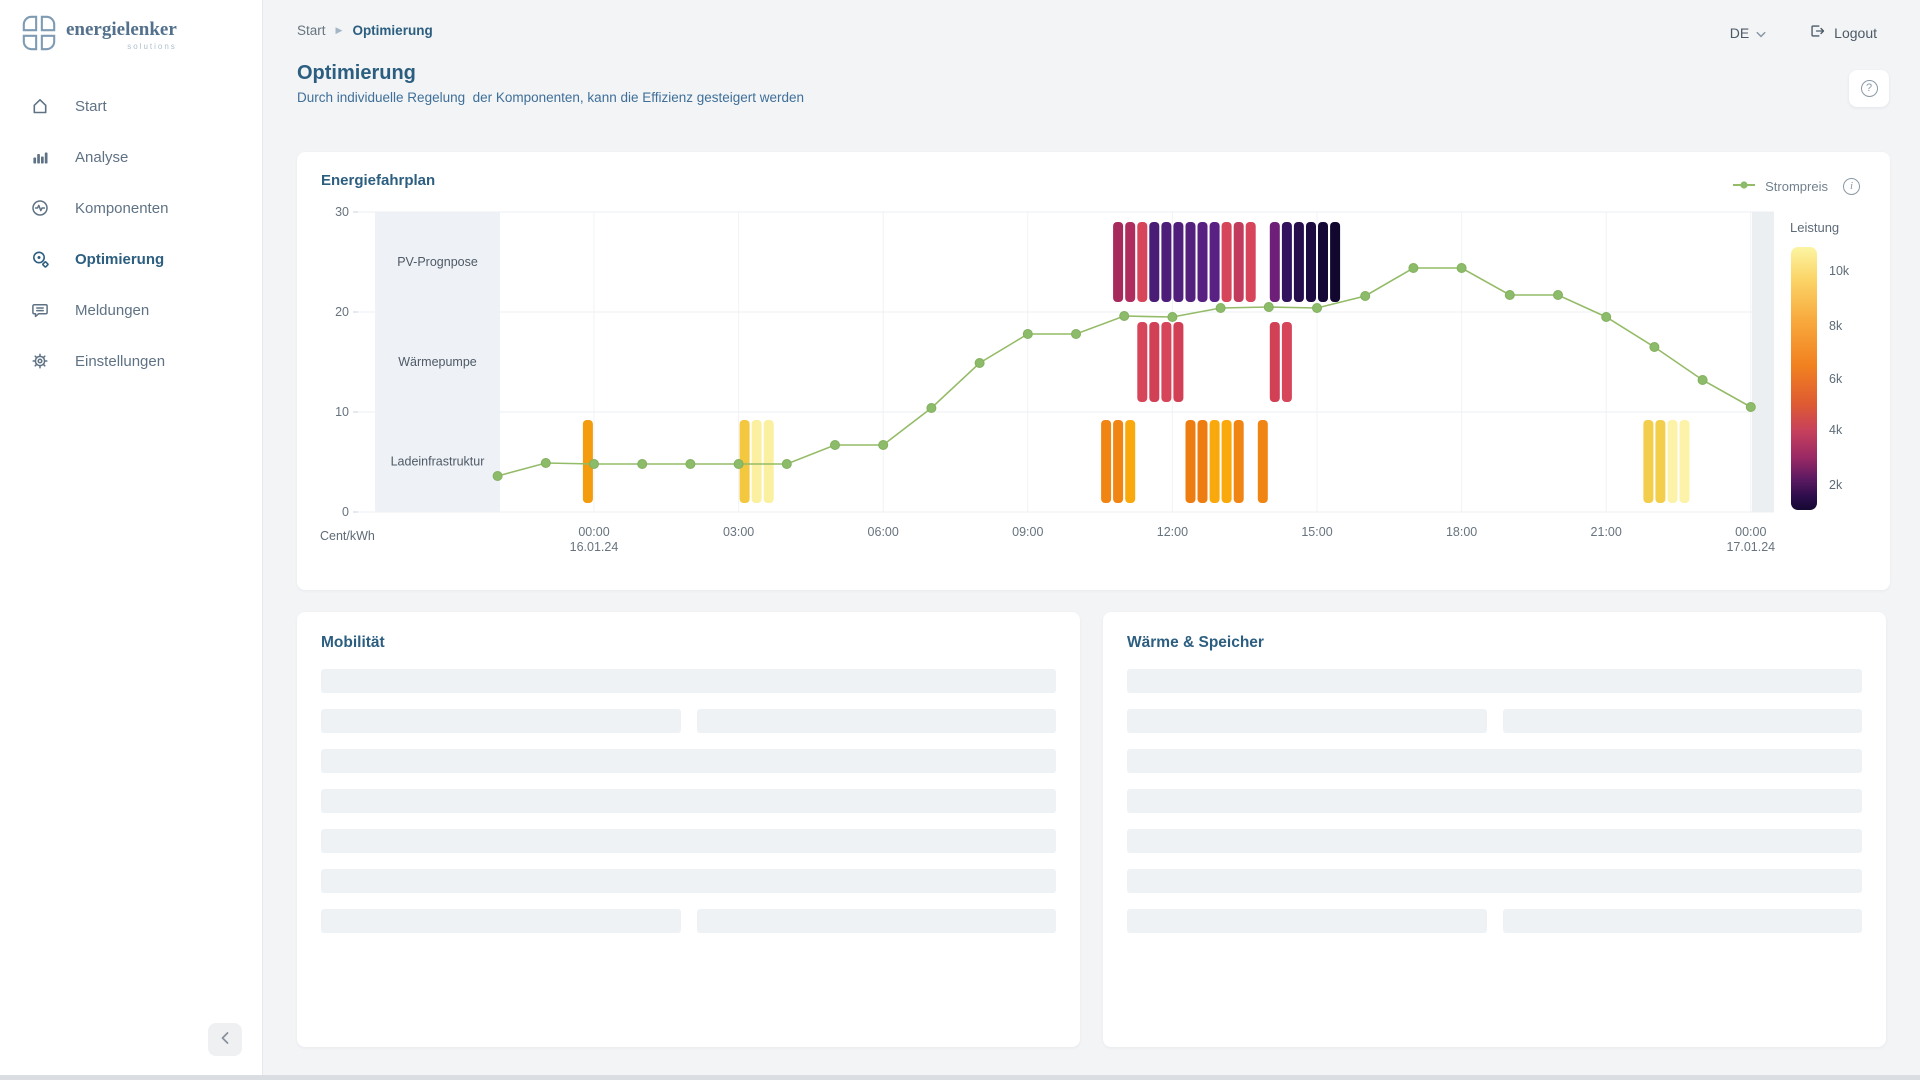 The width and height of the screenshot is (1920, 1080). Describe the element at coordinates (1836, 430) in the screenshot. I see `svg-text: 4k` at that location.